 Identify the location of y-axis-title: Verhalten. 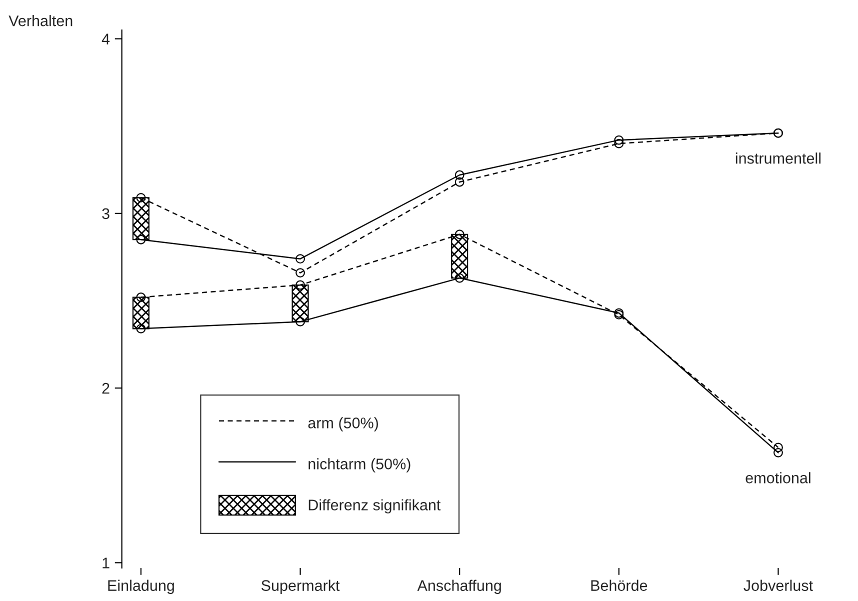
(40, 20).